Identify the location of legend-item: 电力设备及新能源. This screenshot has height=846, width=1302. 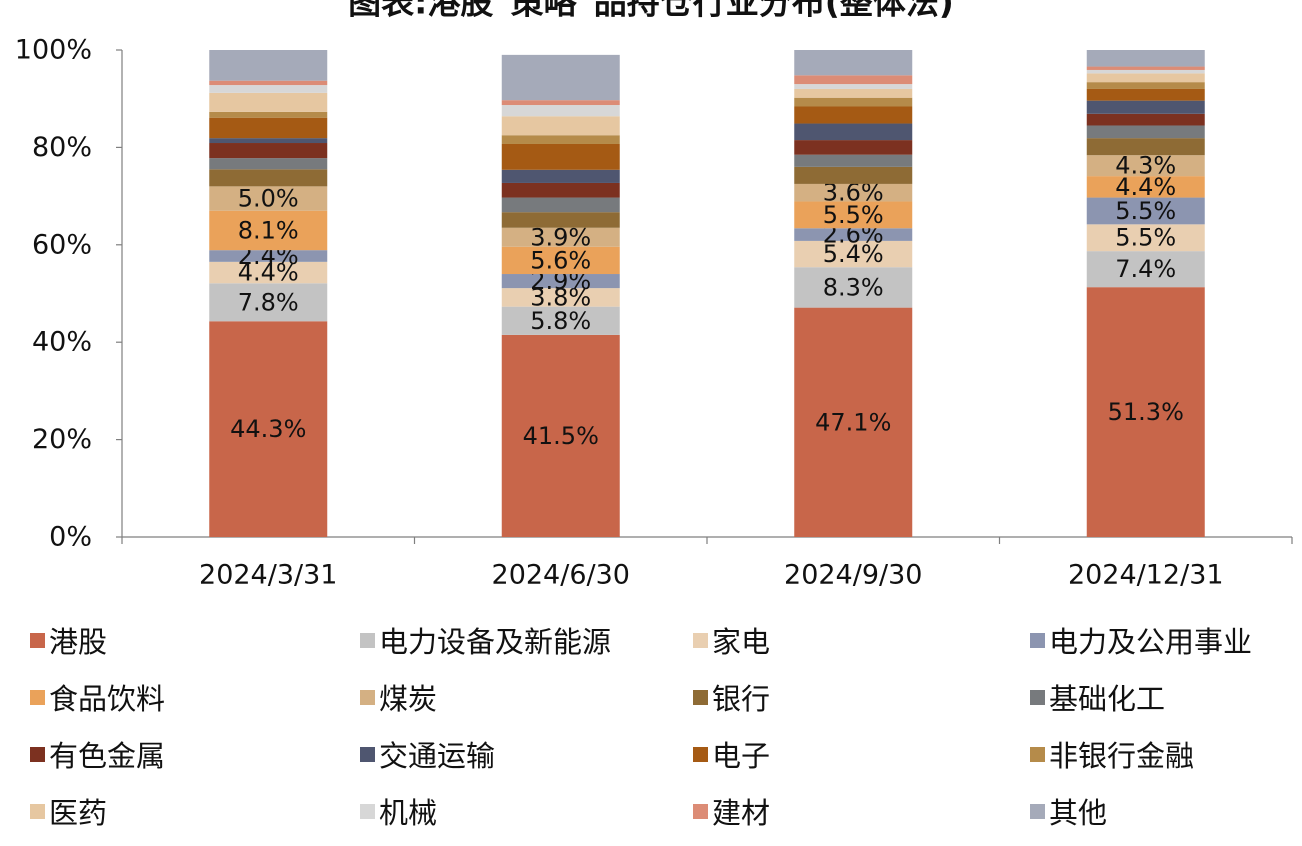
(485, 640).